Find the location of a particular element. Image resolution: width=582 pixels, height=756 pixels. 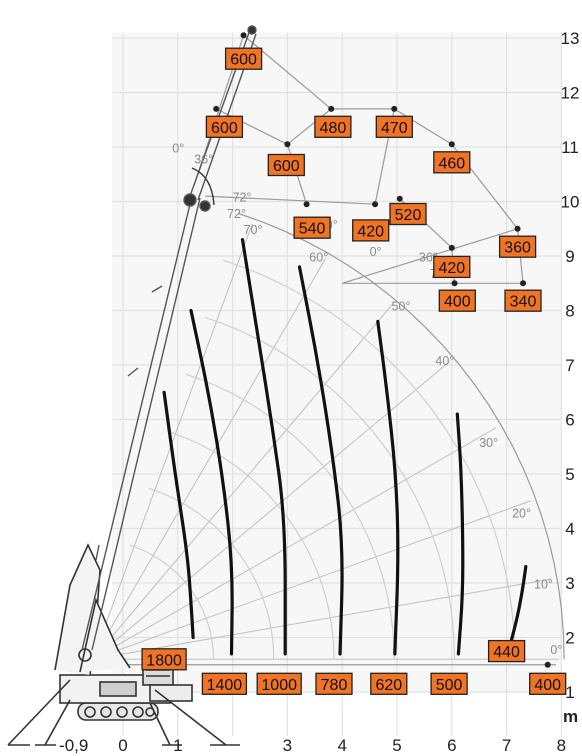

y-tick-label: 3 is located at coordinates (569, 583).